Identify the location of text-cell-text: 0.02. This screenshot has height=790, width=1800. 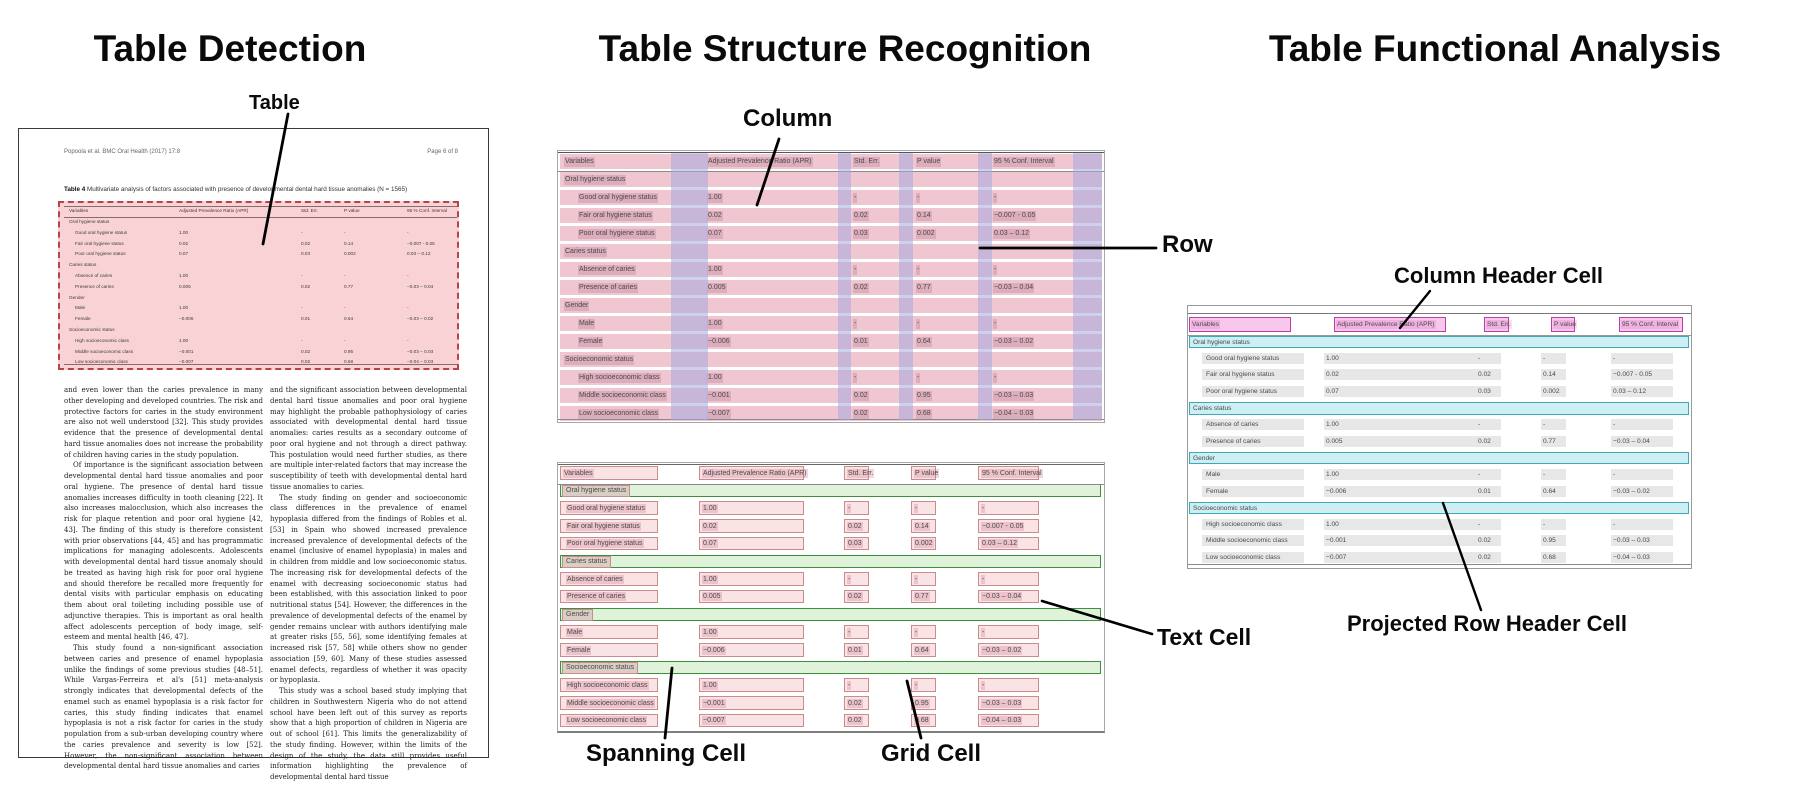
(1484, 375).